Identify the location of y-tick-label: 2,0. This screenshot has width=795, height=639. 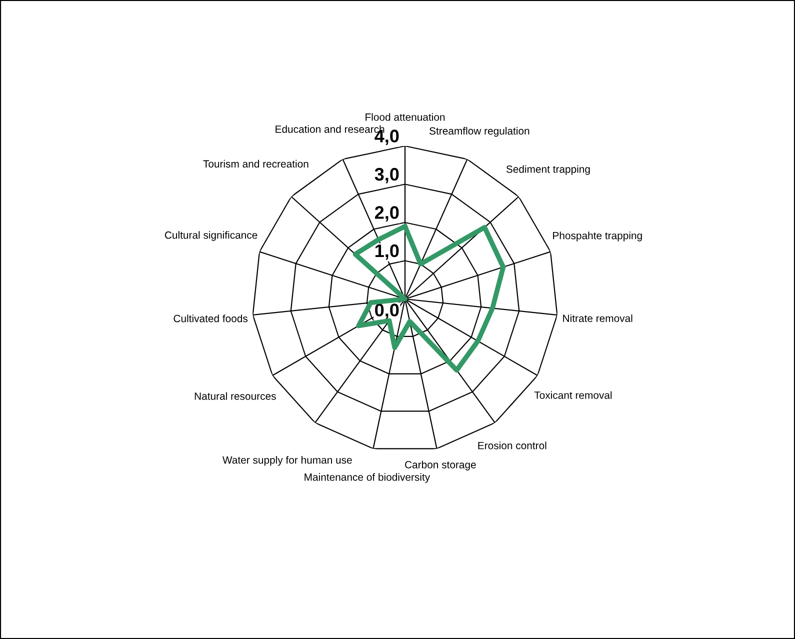
(386, 214).